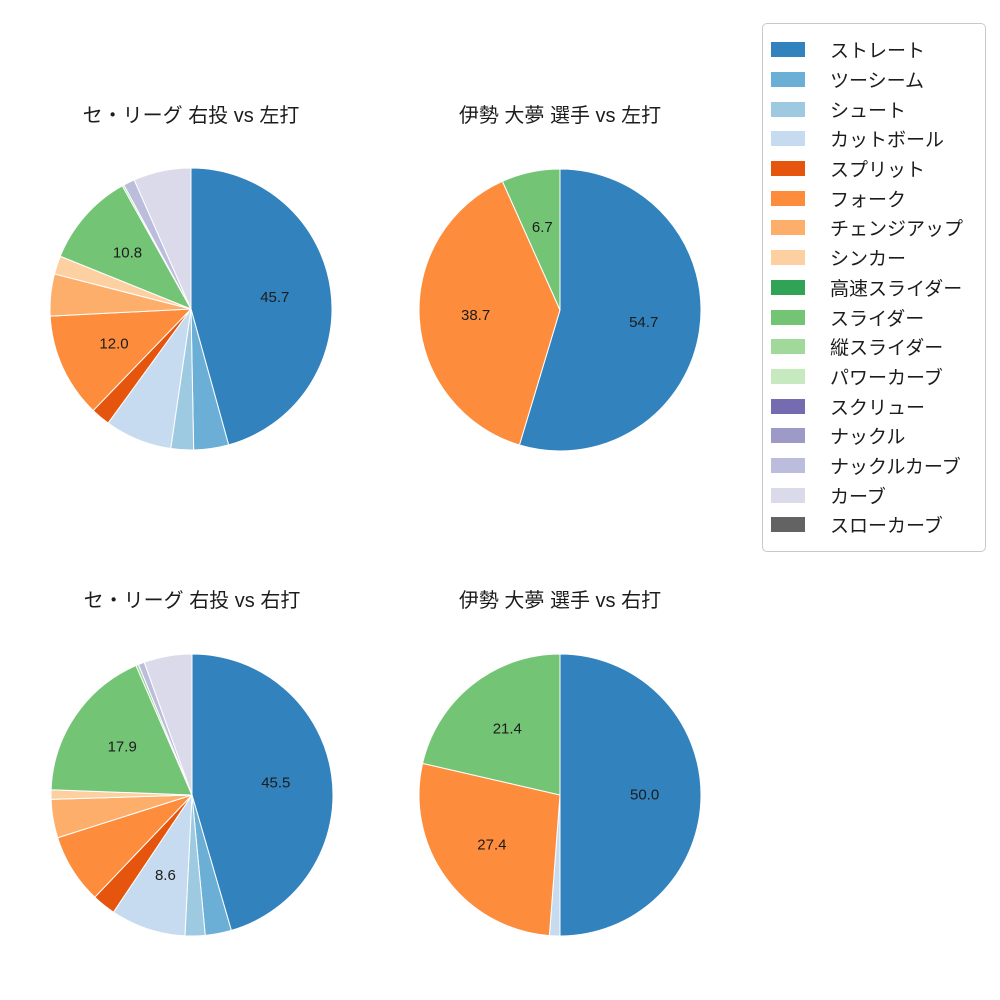 This screenshot has height=1000, width=1000. What do you see at coordinates (877, 319) in the screenshot?
I see `legend-label: スライダー` at bounding box center [877, 319].